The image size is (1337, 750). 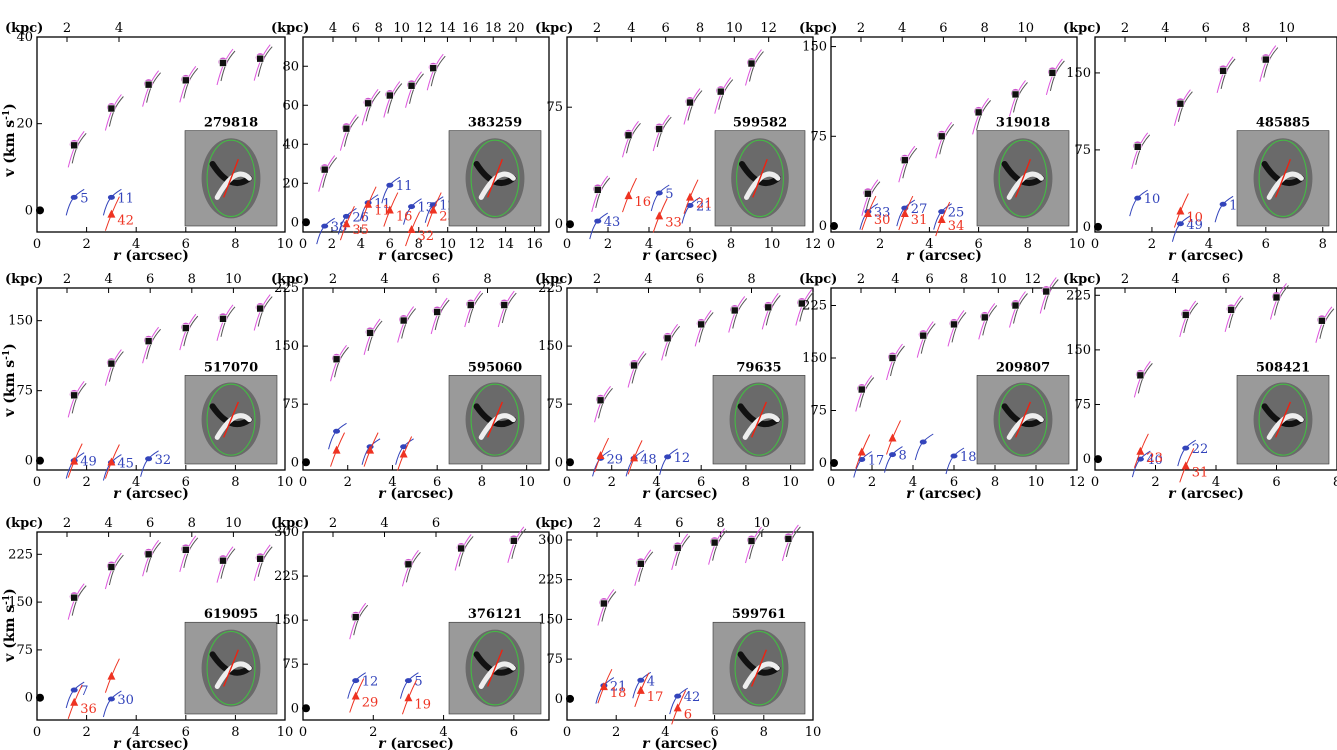 What do you see at coordinates (495, 367) in the screenshot?
I see `panel-id-label: 595060` at bounding box center [495, 367].